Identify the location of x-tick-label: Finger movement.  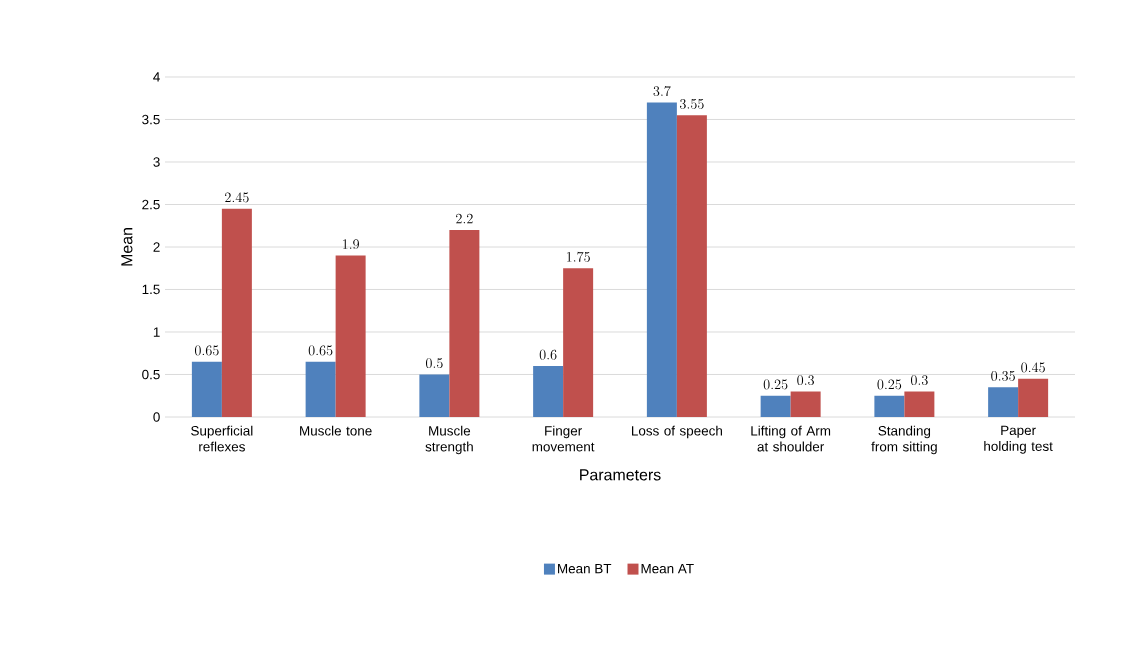
(563, 438).